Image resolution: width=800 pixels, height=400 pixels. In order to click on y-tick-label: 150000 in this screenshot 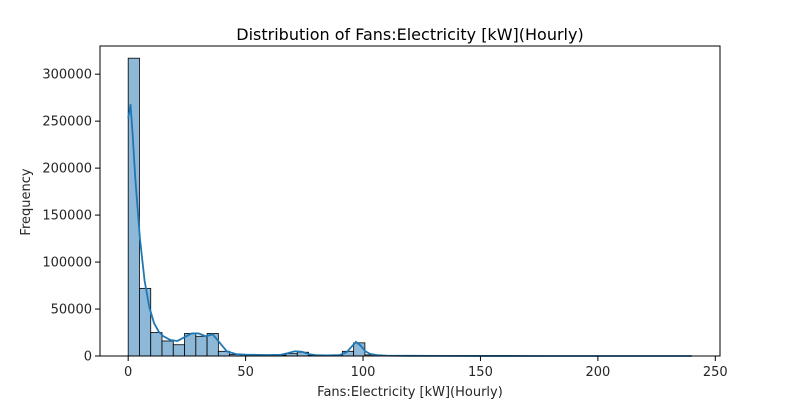, I will do `click(67, 216)`.